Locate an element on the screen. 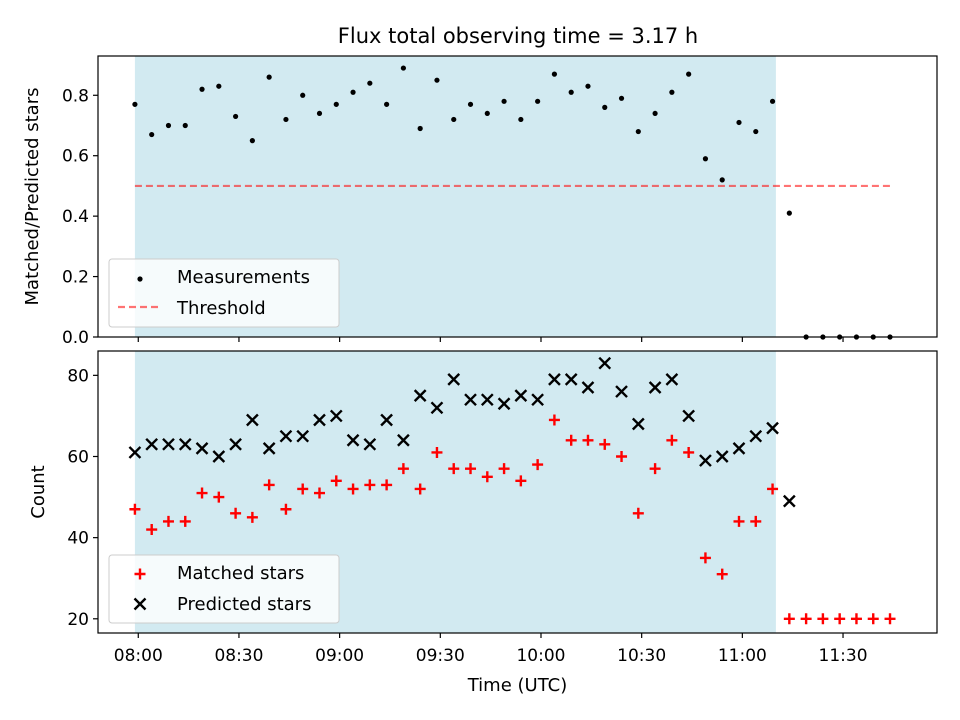  bottom-legend: Matched stars Predicted stars is located at coordinates (224, 589).